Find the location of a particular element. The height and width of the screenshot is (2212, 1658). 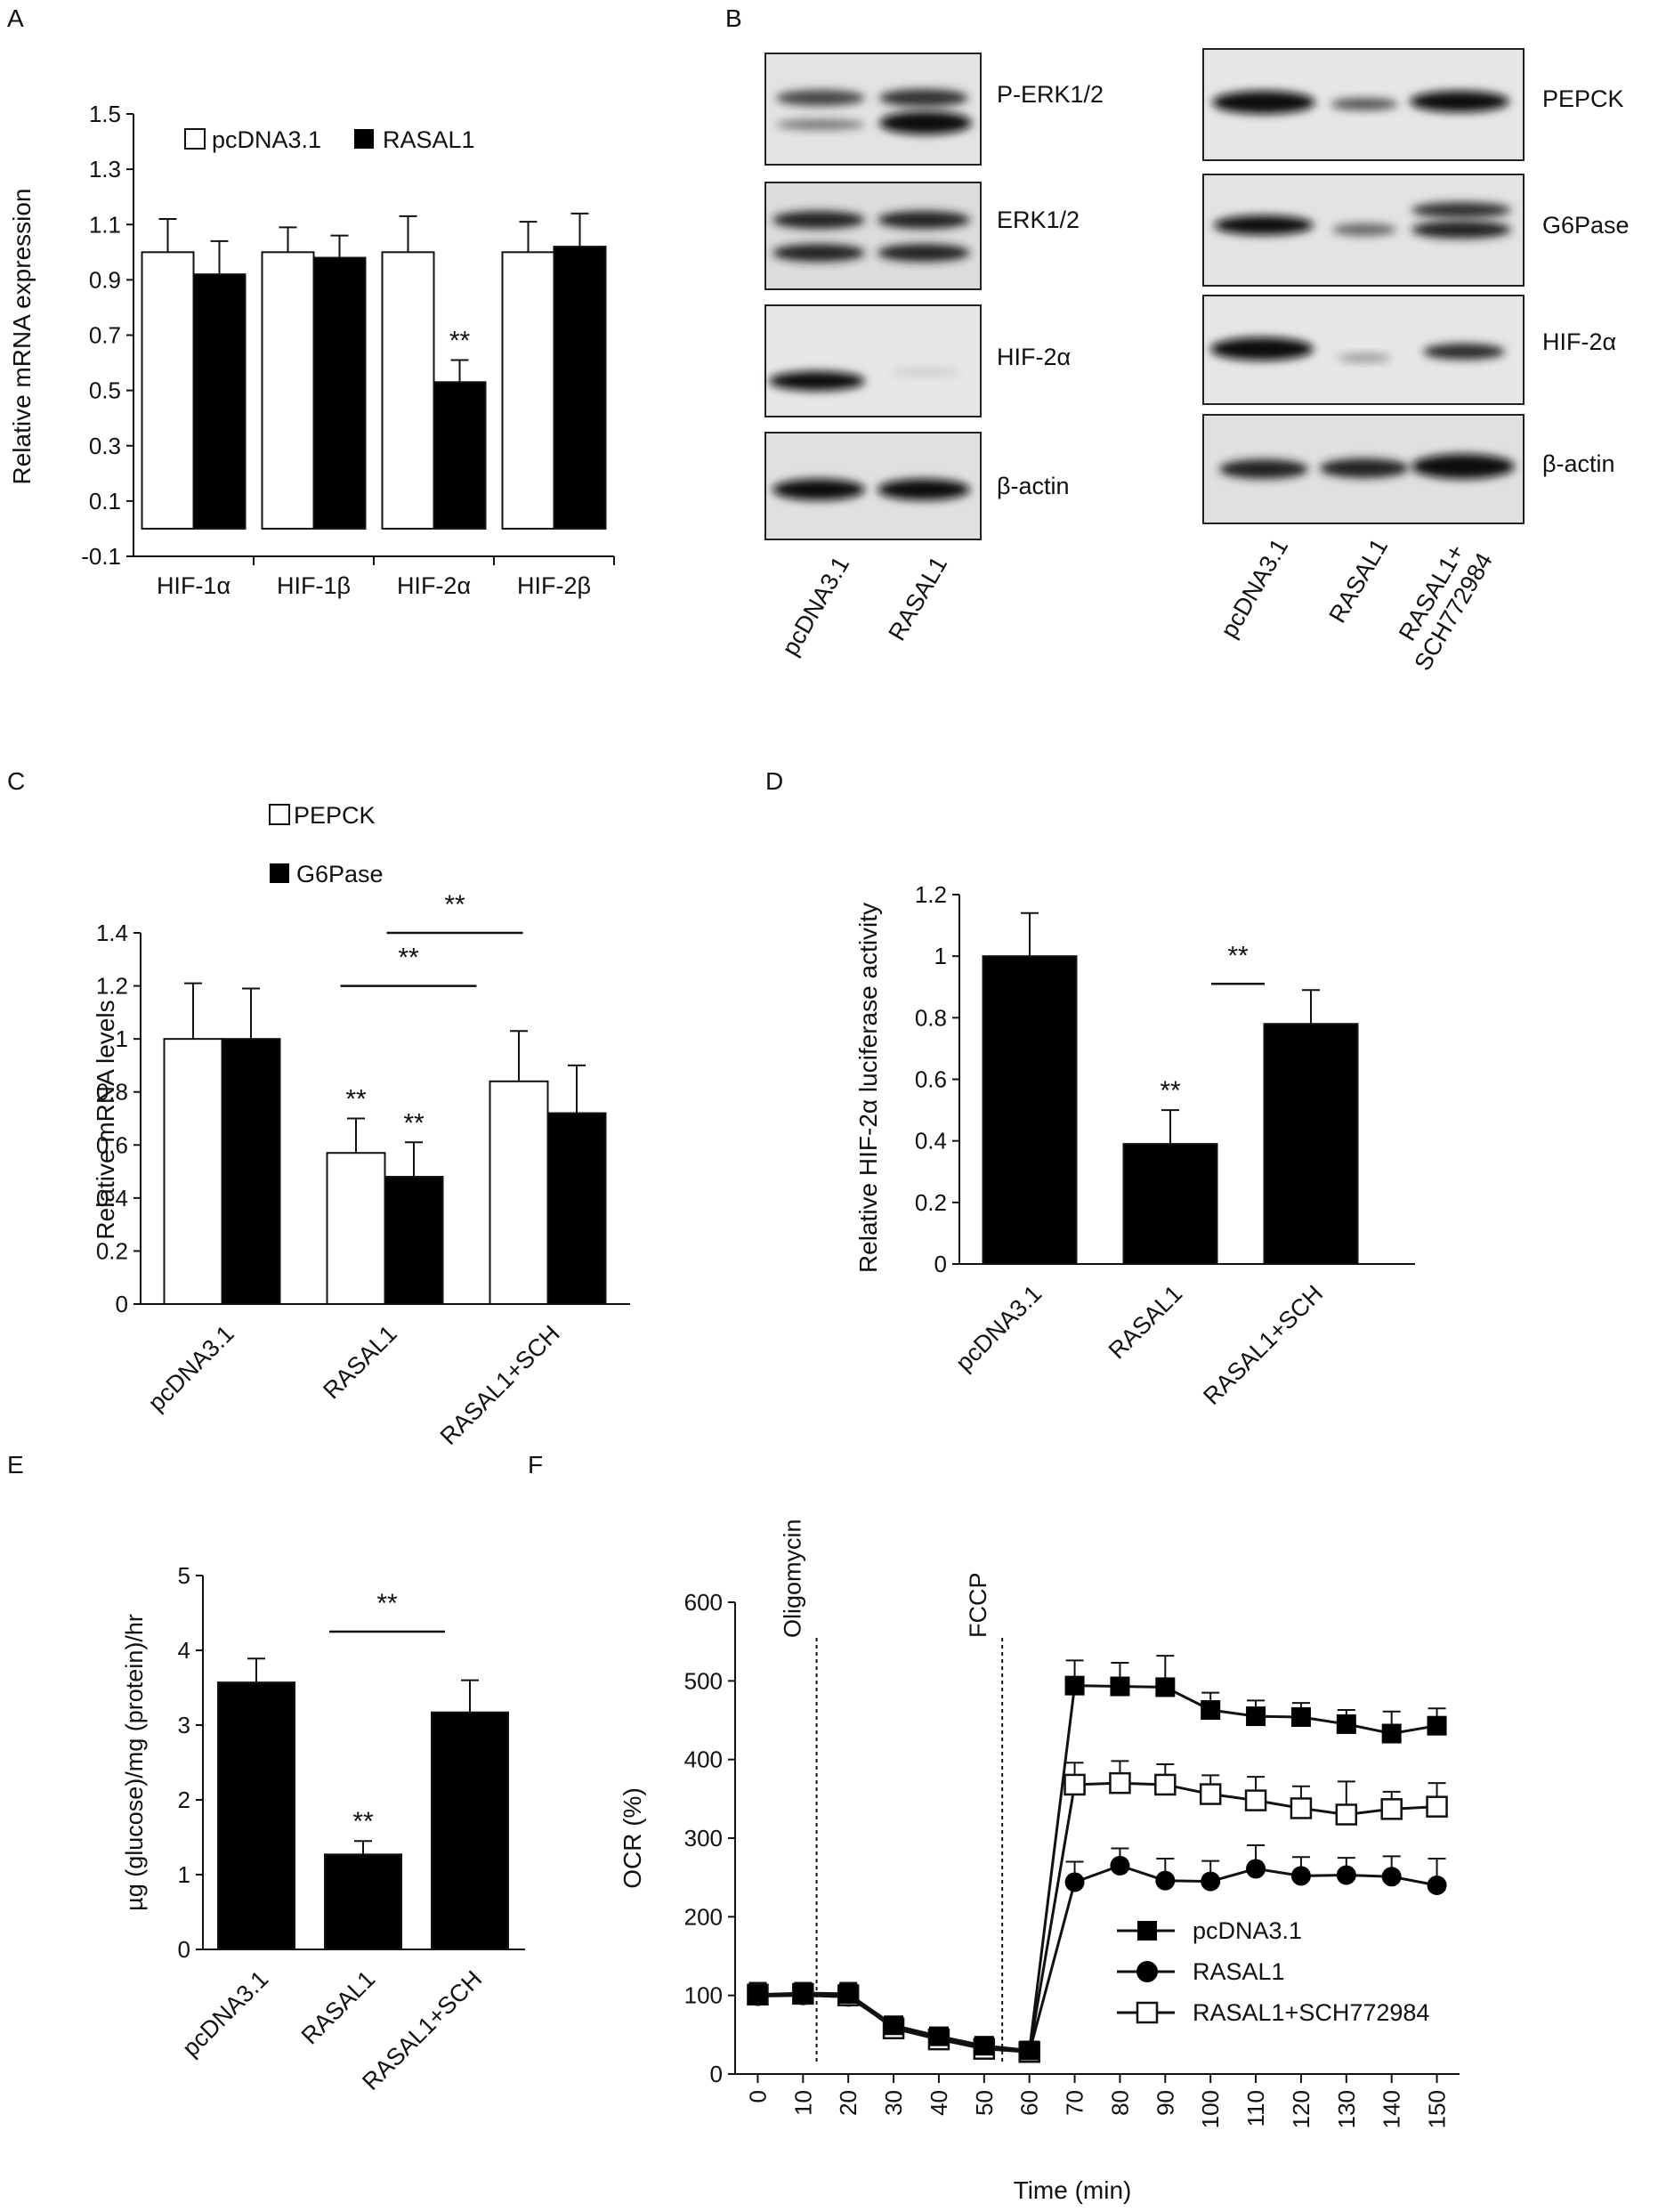

x-tick-label: 90 is located at coordinates (1165, 2103).